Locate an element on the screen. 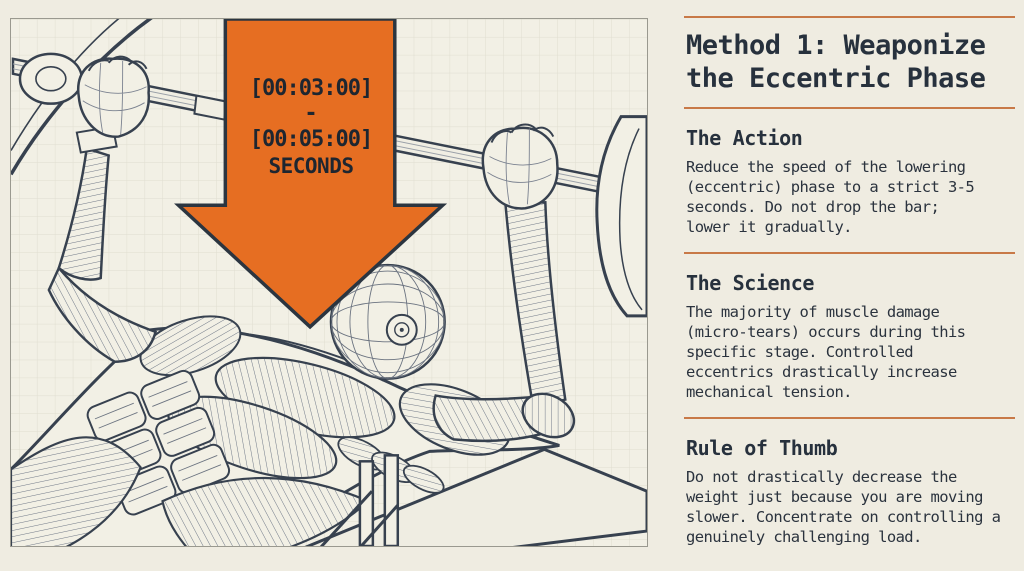  section-heading: The Science is located at coordinates (750, 283).